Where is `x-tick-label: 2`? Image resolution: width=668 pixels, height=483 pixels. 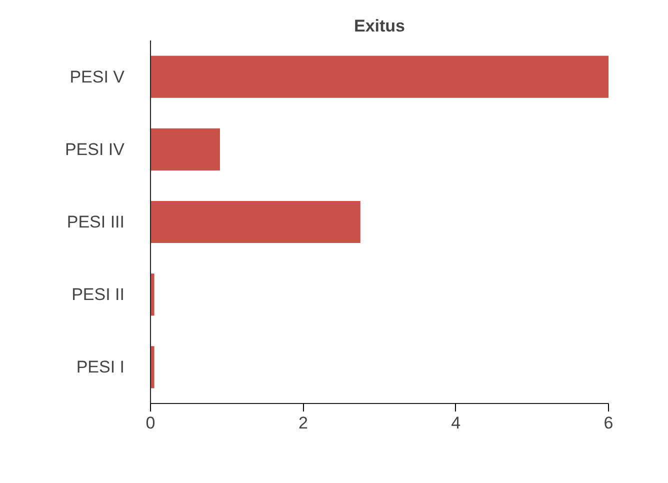
x-tick-label: 2 is located at coordinates (303, 423).